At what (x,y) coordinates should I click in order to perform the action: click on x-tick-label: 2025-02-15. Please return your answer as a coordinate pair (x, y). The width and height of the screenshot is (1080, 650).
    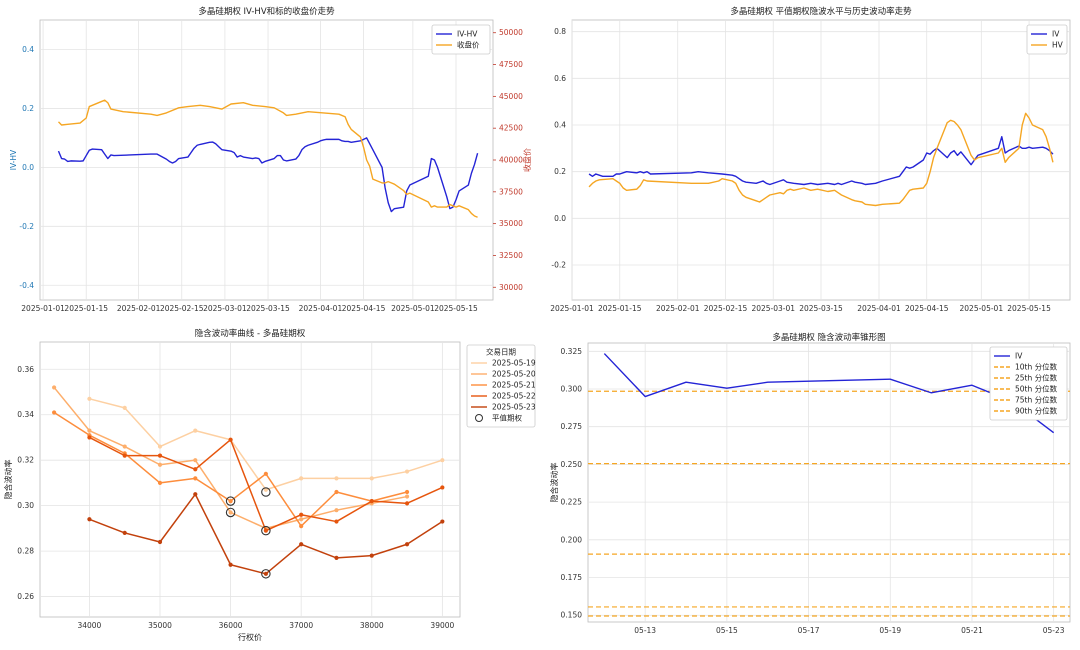
    Looking at the image, I should click on (726, 308).